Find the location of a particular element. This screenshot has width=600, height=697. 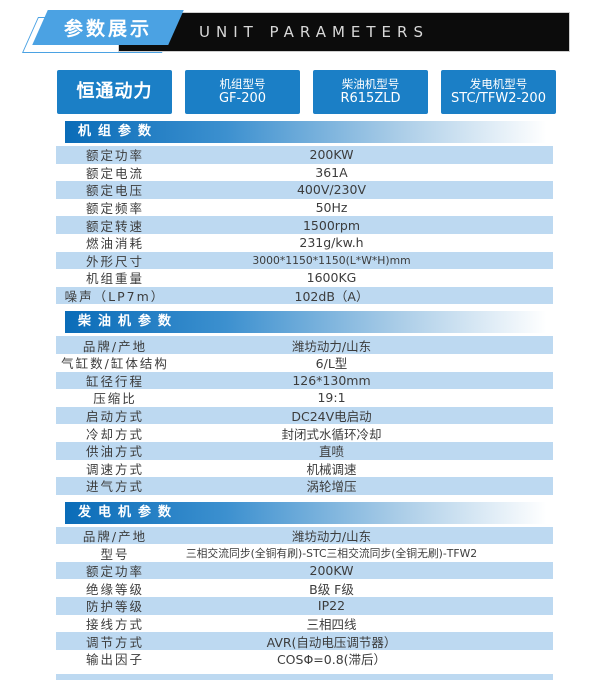

spec-label: 输出因子 is located at coordinates (114, 660).